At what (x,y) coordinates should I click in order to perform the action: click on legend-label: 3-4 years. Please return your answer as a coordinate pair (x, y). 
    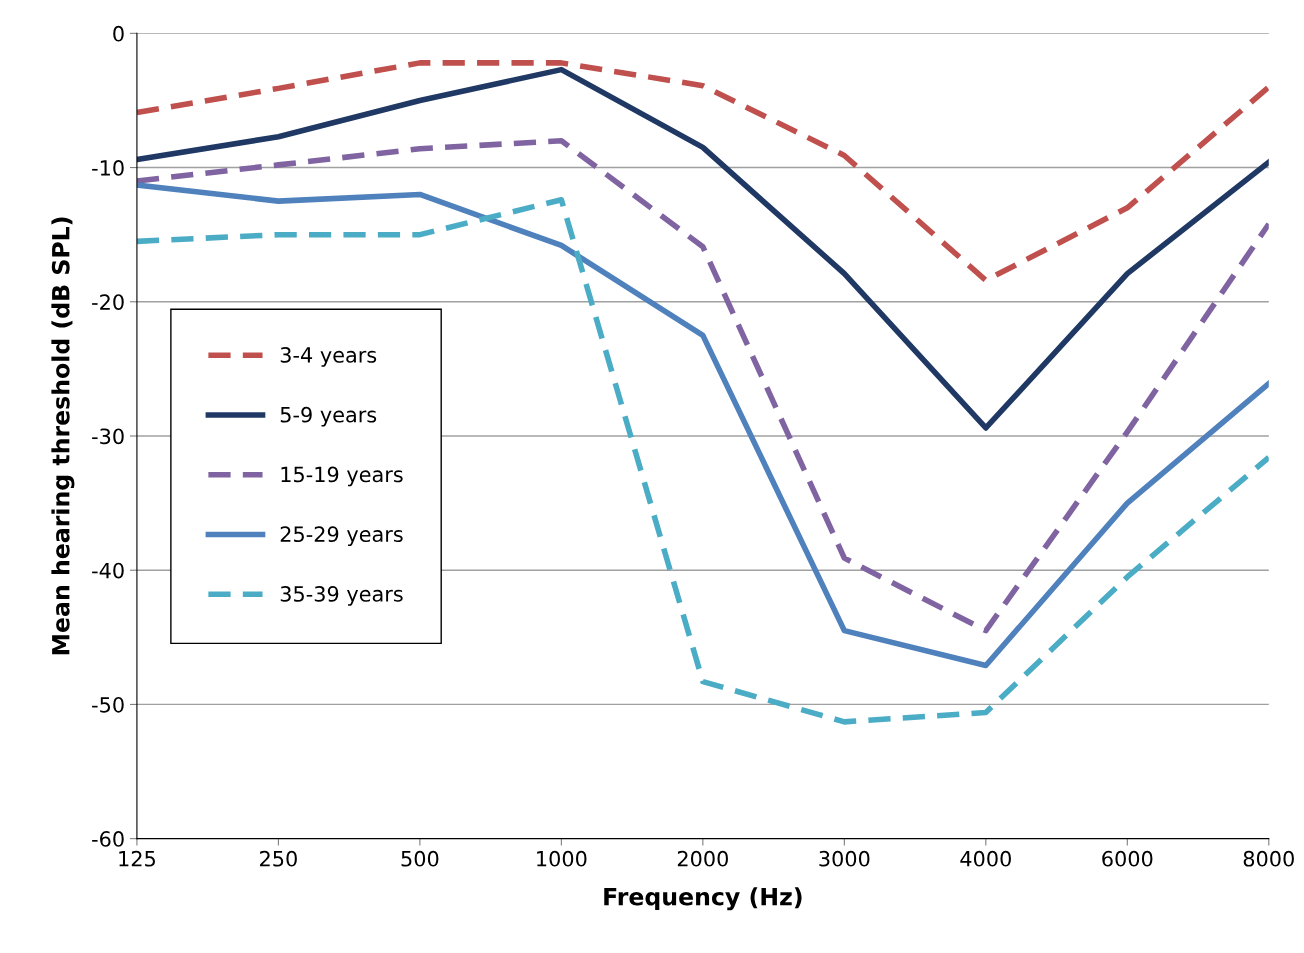
    Looking at the image, I should click on (328, 357).